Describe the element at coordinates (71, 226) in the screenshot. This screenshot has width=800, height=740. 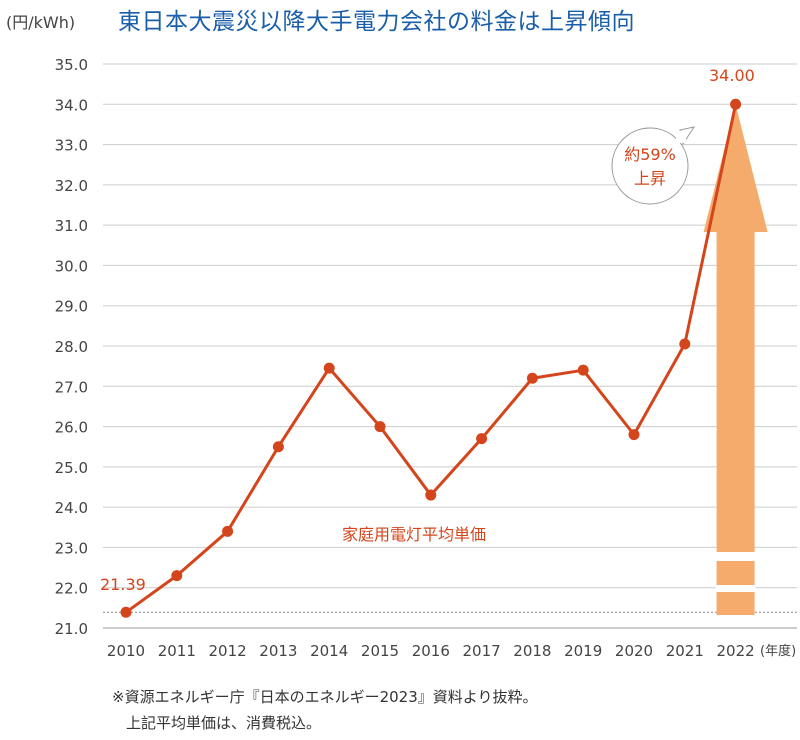
I see `y-tick-label: 31.0` at that location.